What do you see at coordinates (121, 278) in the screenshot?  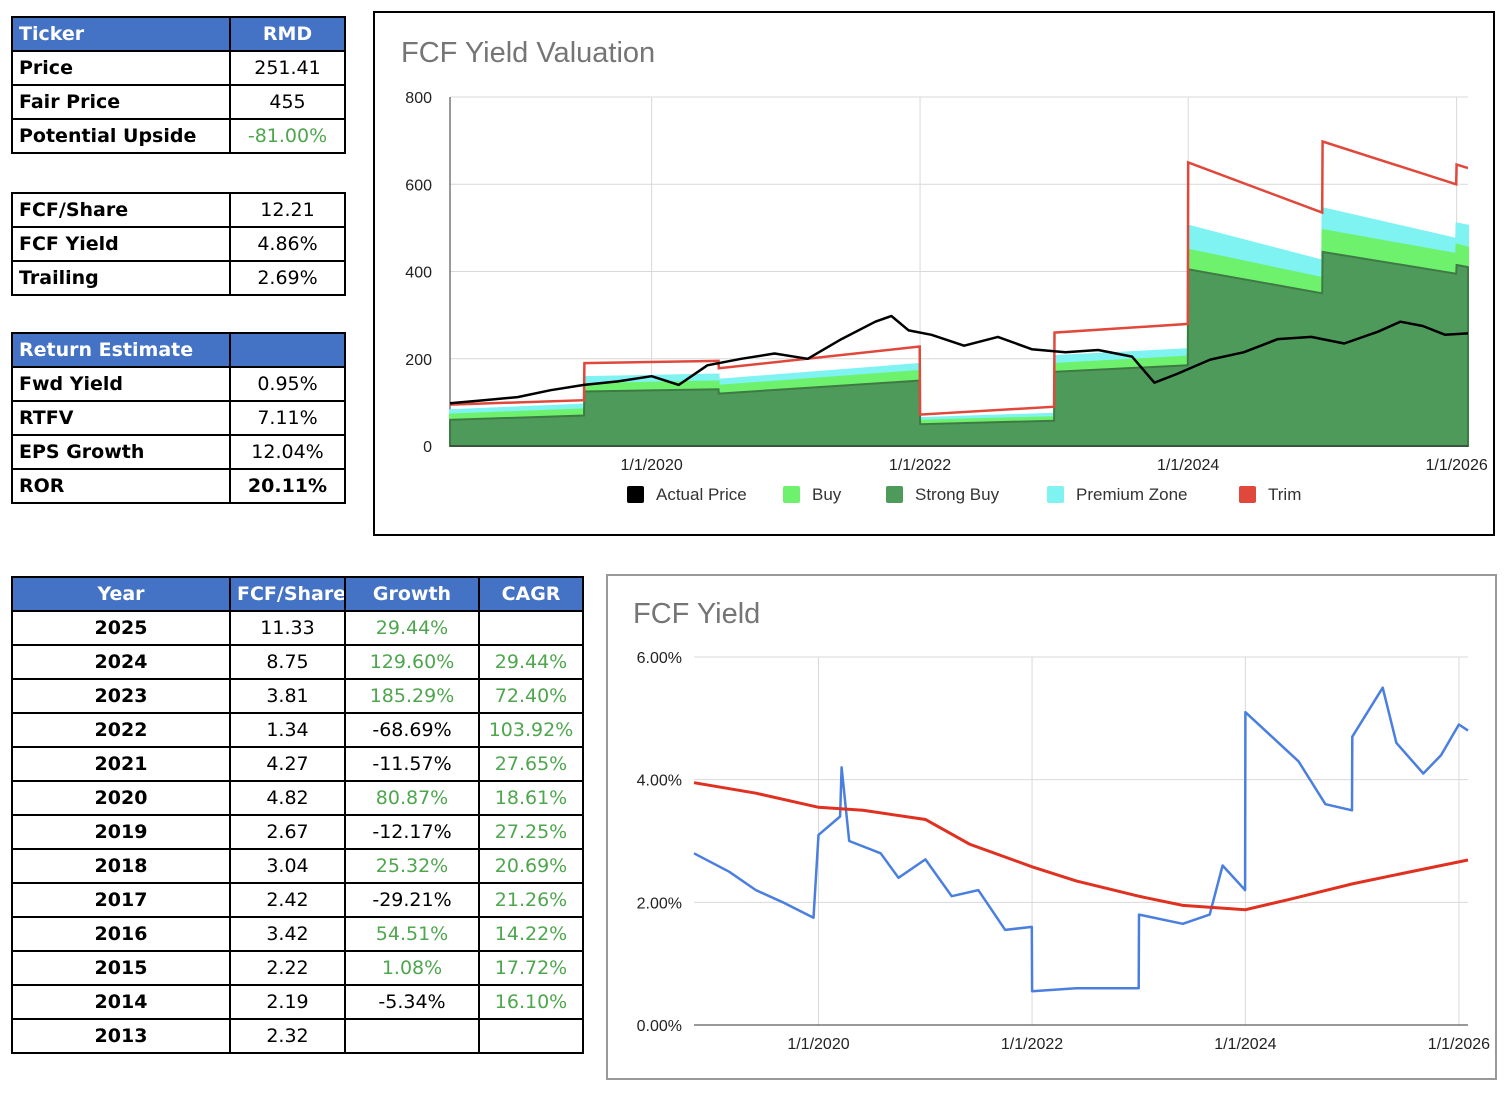 I see `trailing-label: Trailing` at bounding box center [121, 278].